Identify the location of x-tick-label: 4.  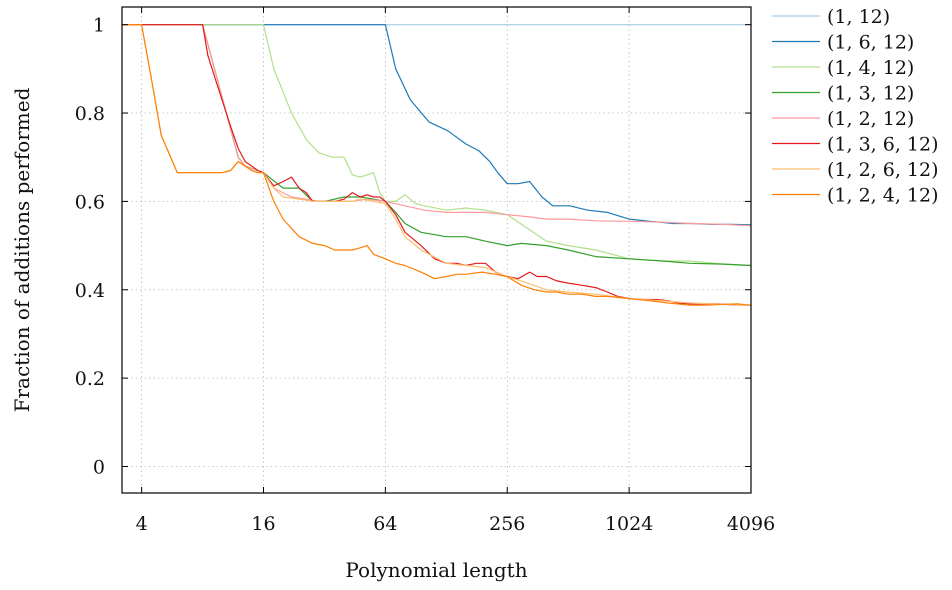
(142, 524).